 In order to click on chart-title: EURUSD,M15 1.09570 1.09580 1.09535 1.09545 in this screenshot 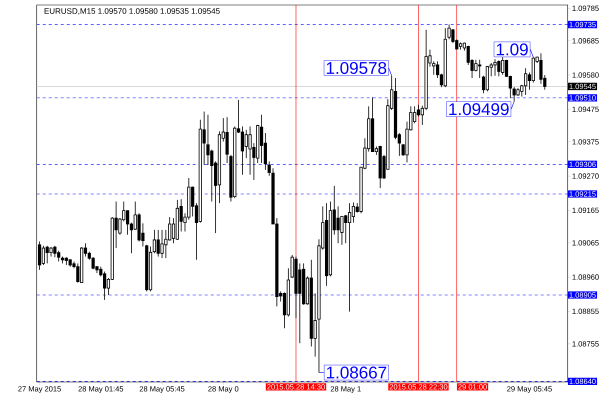, I will do `click(132, 11)`.